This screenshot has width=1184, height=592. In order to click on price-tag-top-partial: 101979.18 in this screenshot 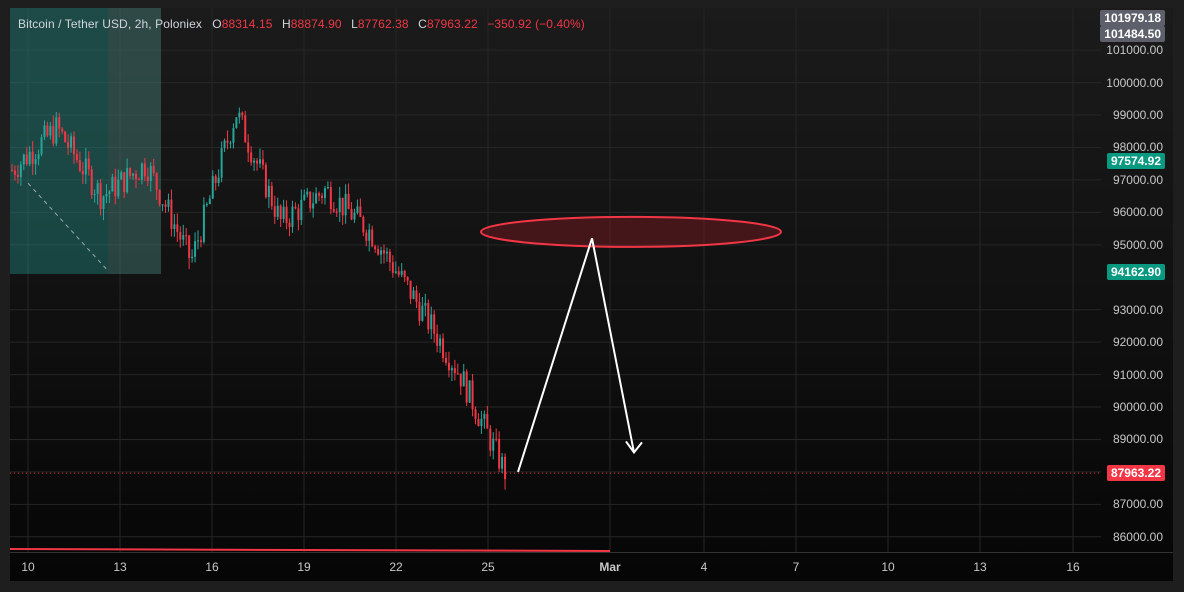, I will do `click(1132, 18)`.